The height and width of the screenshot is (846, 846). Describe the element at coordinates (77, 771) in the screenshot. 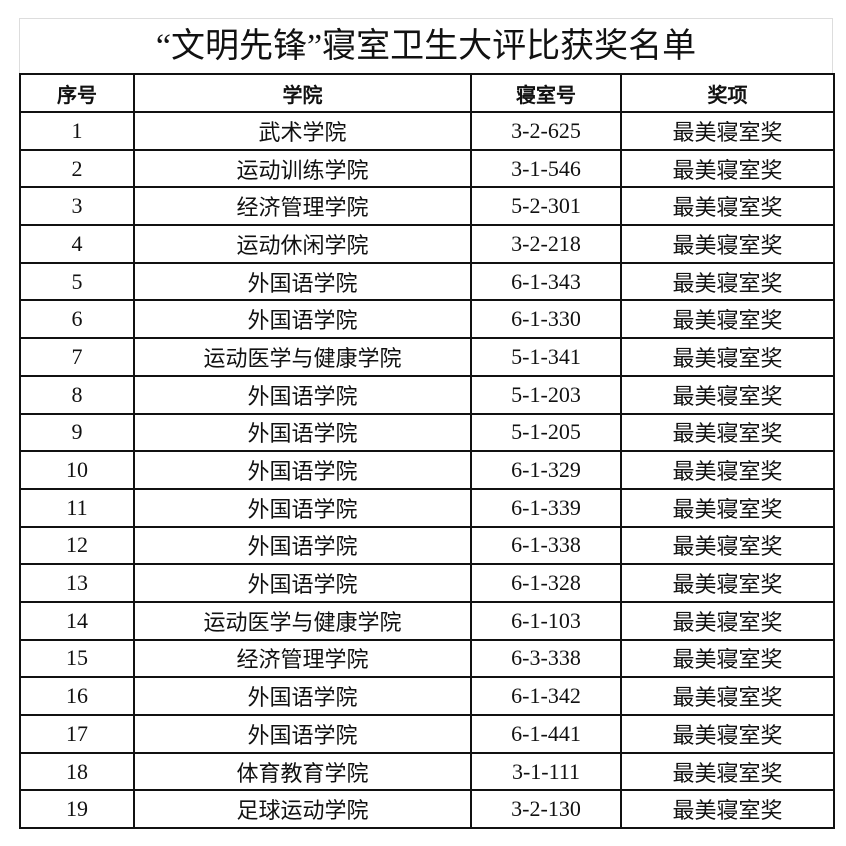

I see `cell-index: 18` at that location.